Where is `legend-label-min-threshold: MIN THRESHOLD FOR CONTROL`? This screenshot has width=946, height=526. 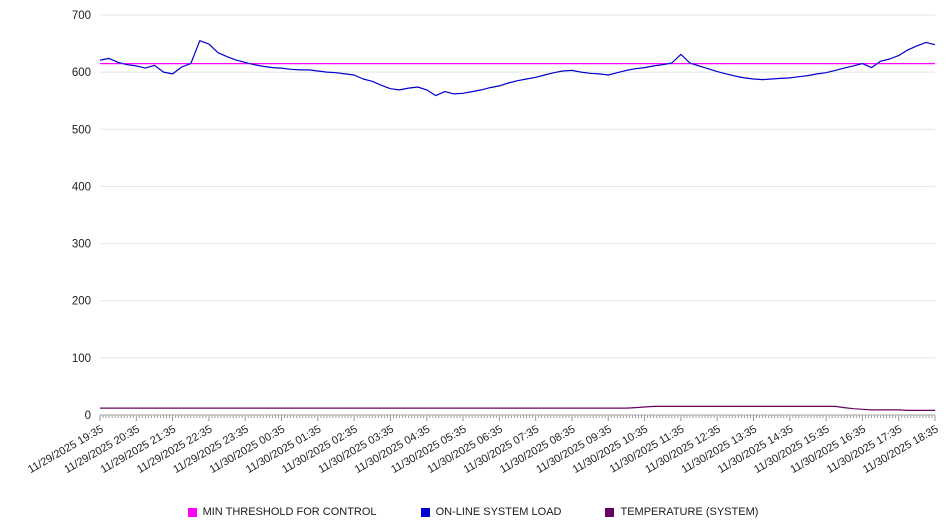
legend-label-min-threshold: MIN THRESHOLD FOR CONTROL is located at coordinates (289, 512).